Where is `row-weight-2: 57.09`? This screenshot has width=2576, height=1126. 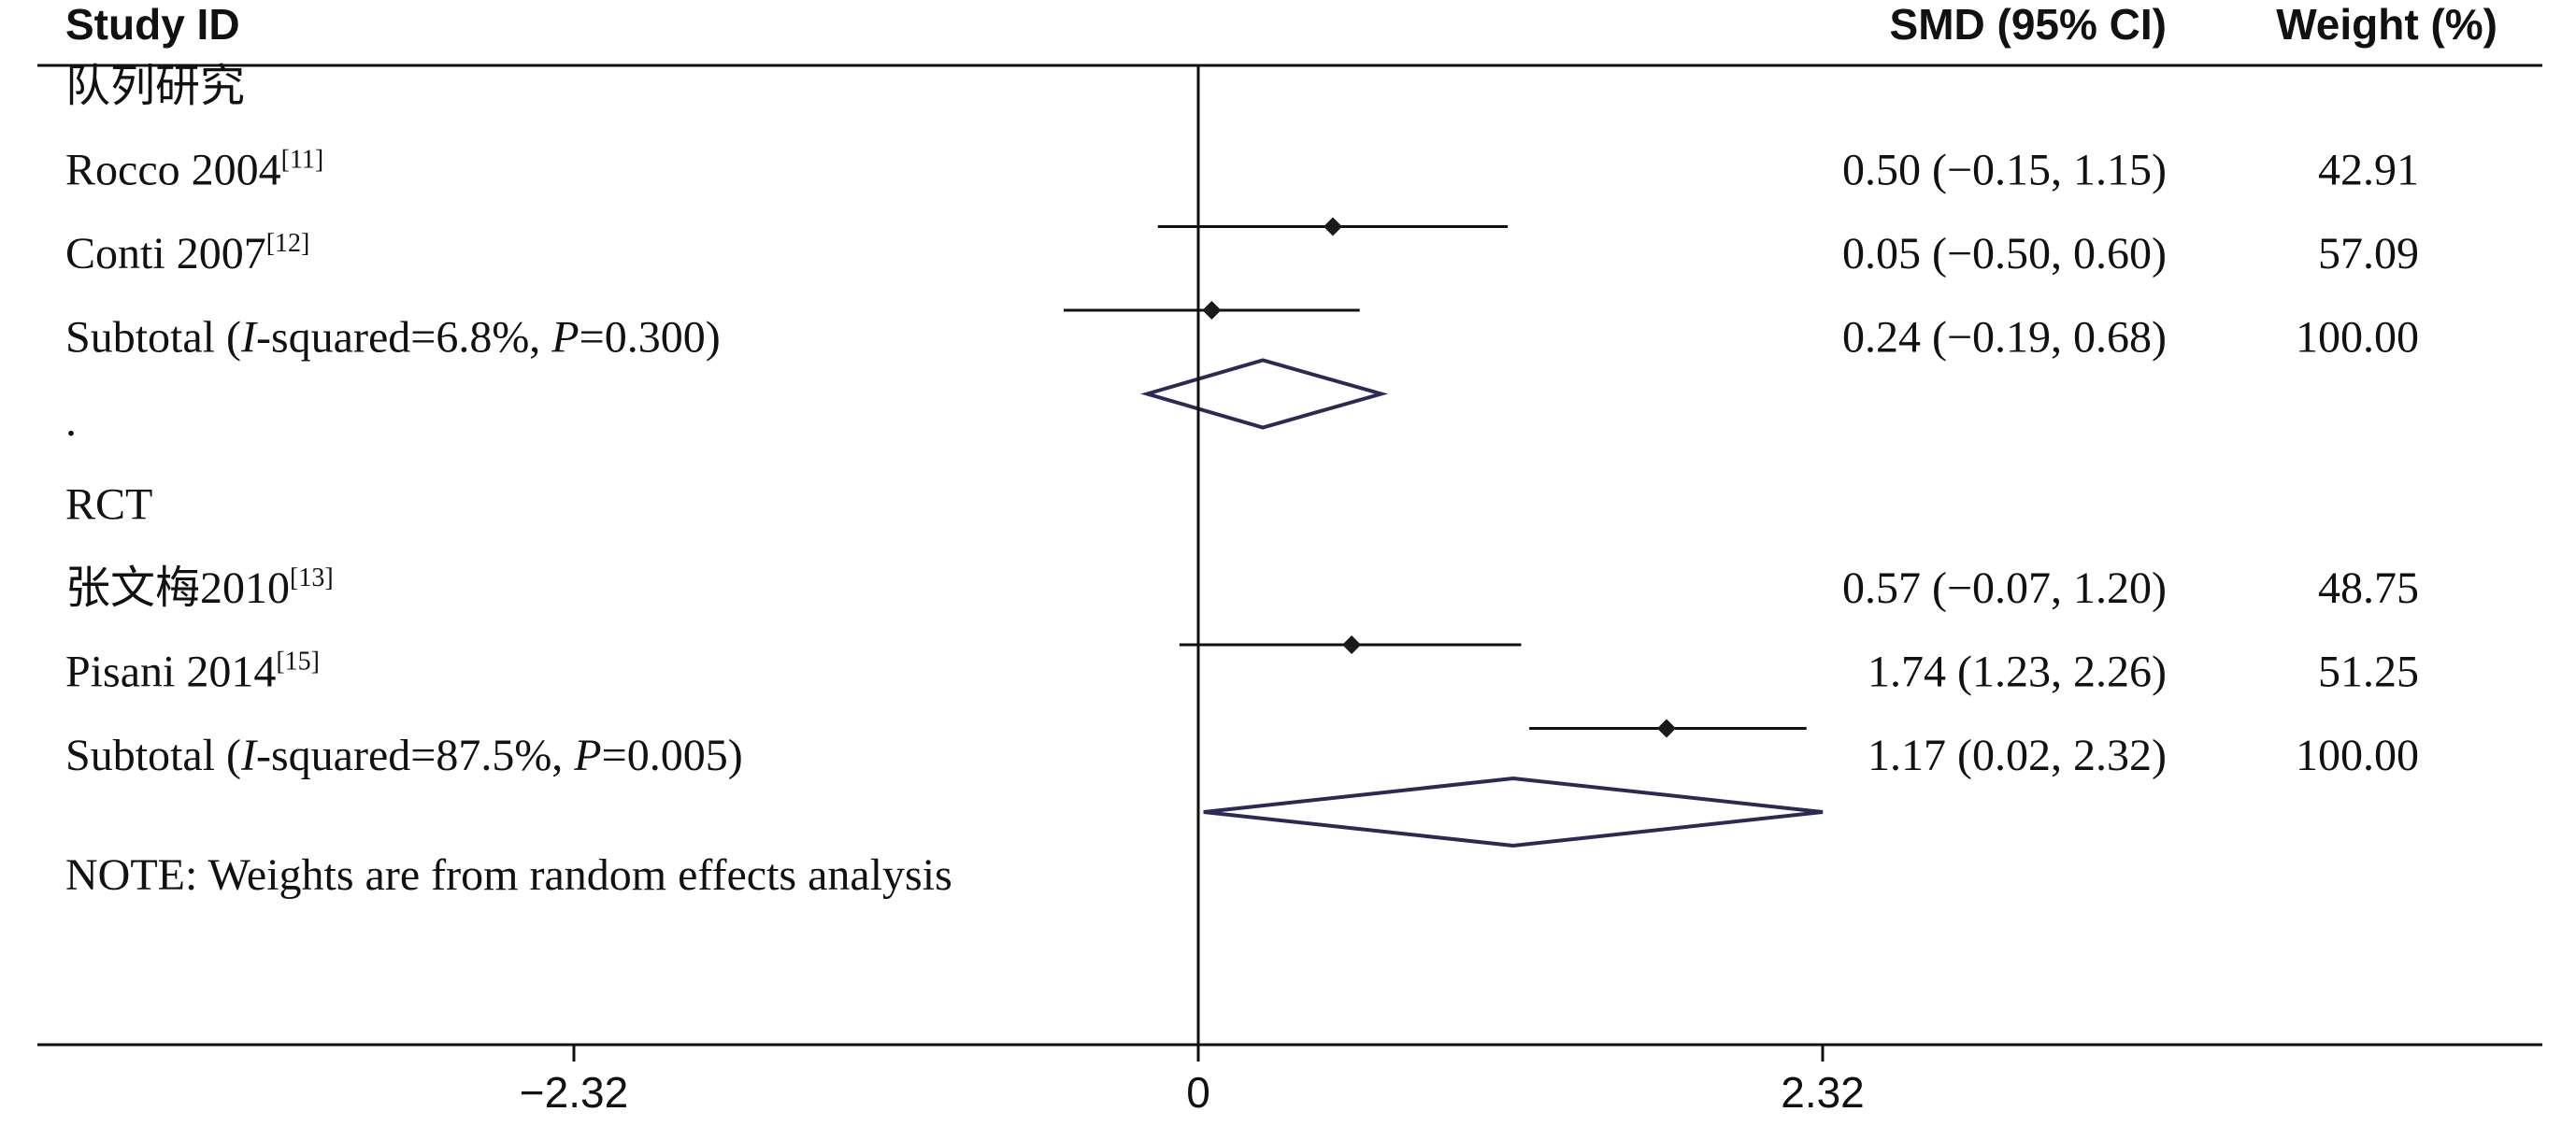
row-weight-2: 57.09 is located at coordinates (2368, 253).